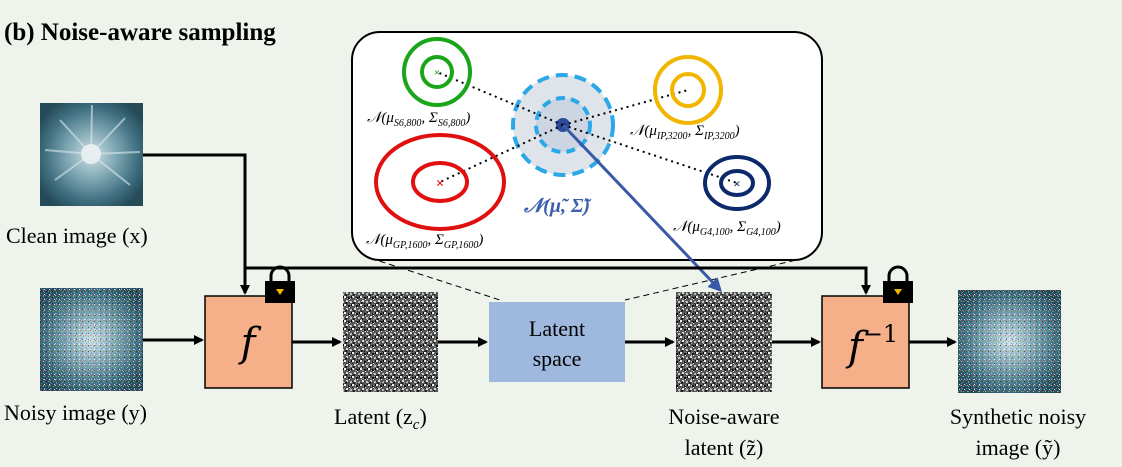 Image resolution: width=1122 pixels, height=467 pixels. I want to click on noise-aware-label-line2: latent (z̃), so click(724, 447).